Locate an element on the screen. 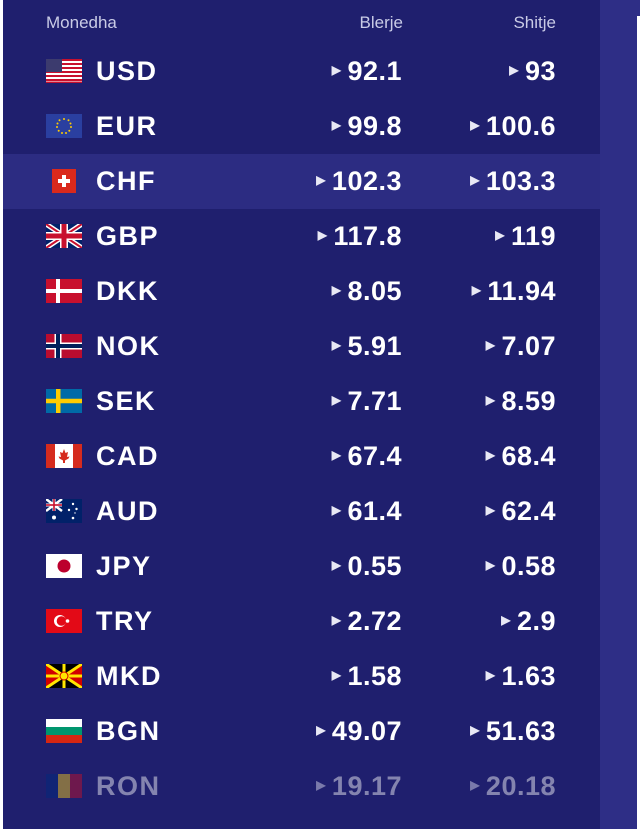  currency-code: MKD is located at coordinates (129, 676).